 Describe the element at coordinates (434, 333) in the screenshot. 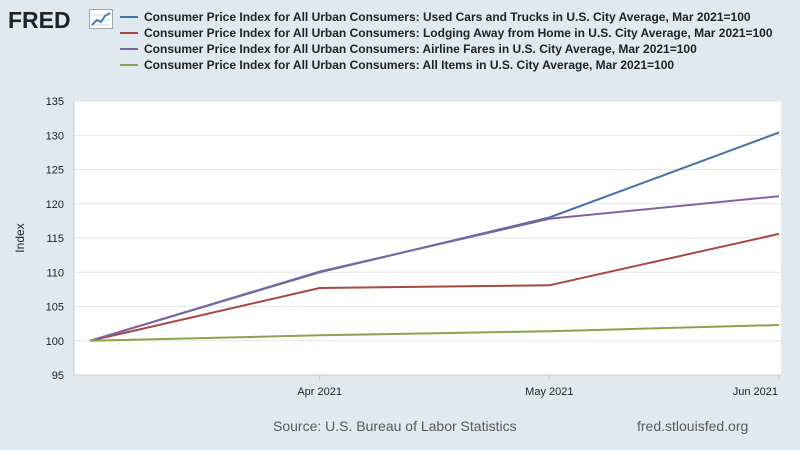

I see `series-line` at that location.